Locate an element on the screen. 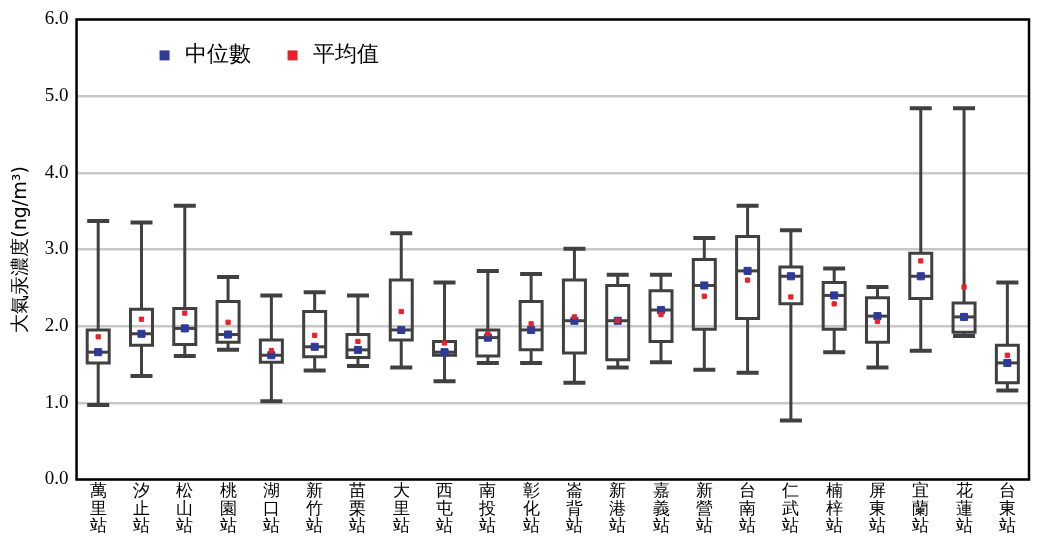 The width and height of the screenshot is (1039, 543). y-tick-label: 4.0 is located at coordinates (56, 171).